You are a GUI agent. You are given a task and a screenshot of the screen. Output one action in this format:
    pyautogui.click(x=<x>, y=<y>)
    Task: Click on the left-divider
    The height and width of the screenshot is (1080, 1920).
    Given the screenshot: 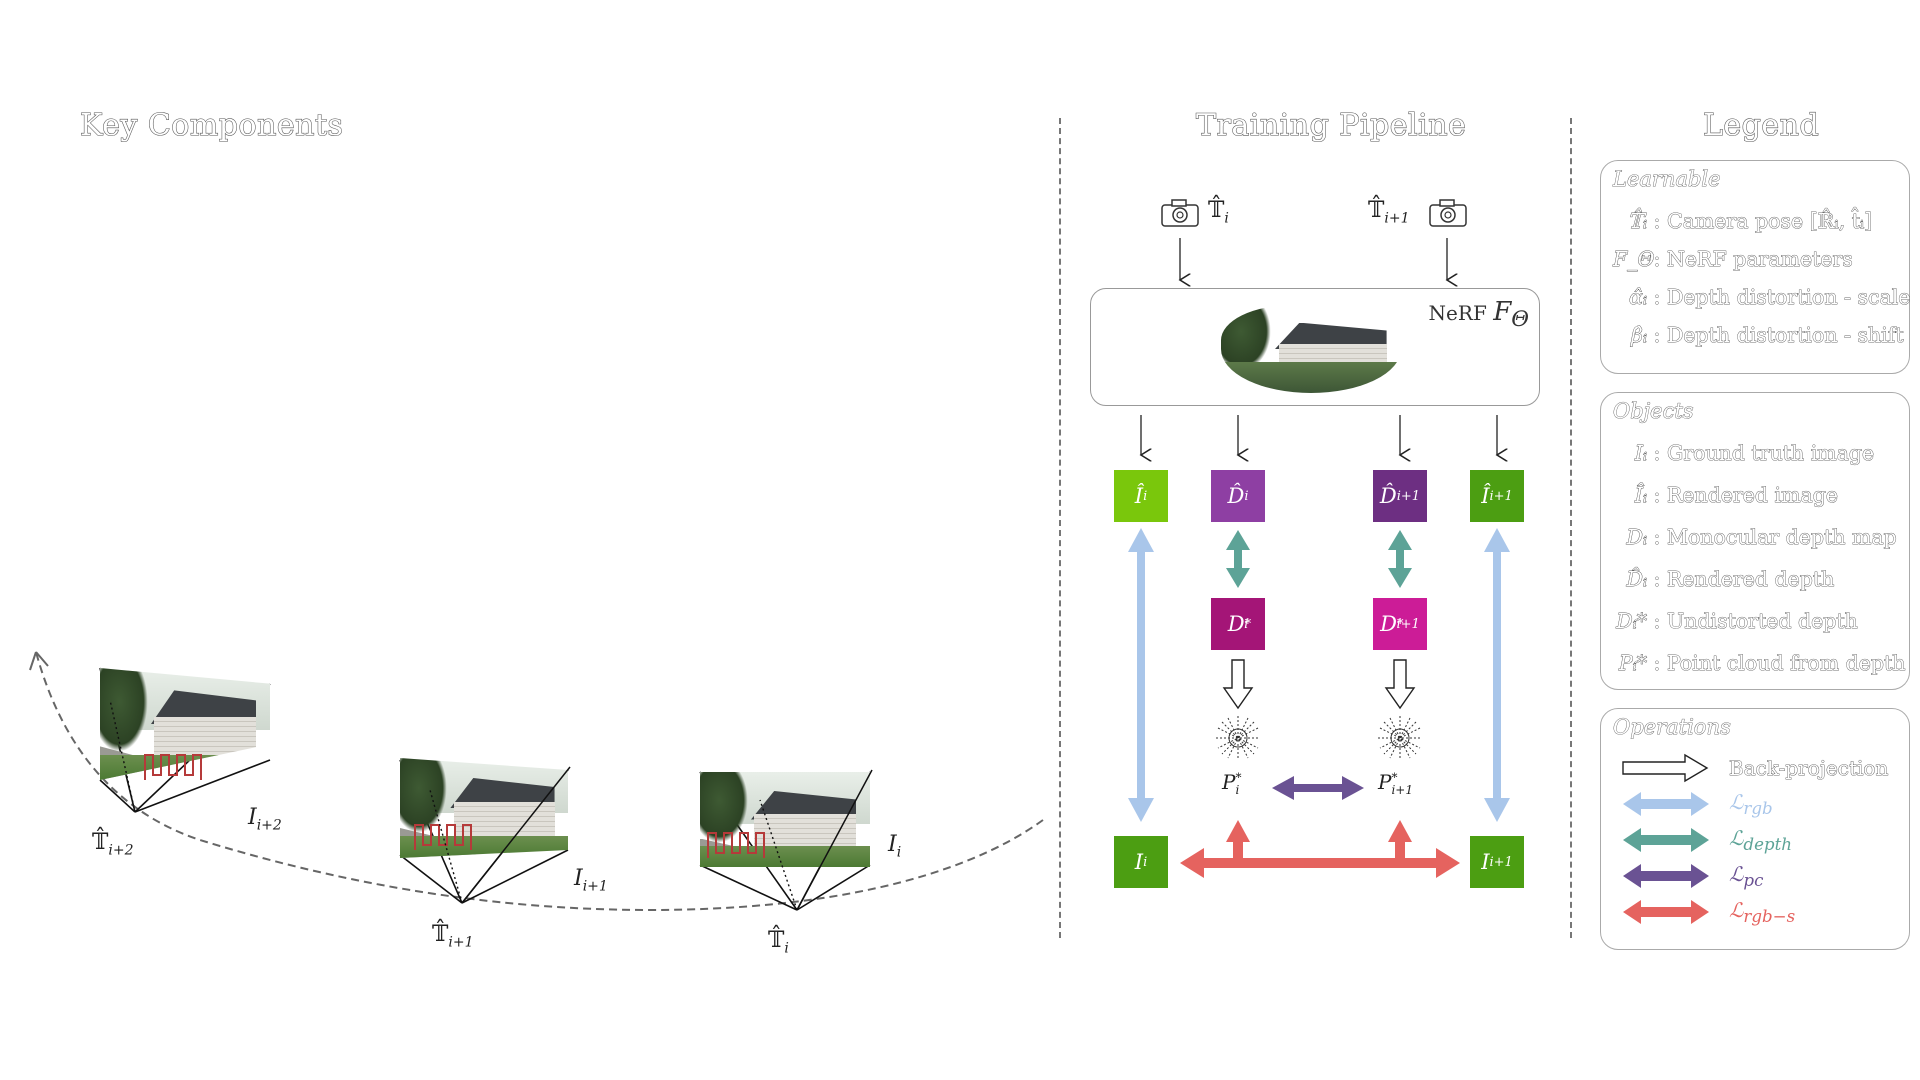 What is the action you would take?
    pyautogui.click(x=1060, y=528)
    